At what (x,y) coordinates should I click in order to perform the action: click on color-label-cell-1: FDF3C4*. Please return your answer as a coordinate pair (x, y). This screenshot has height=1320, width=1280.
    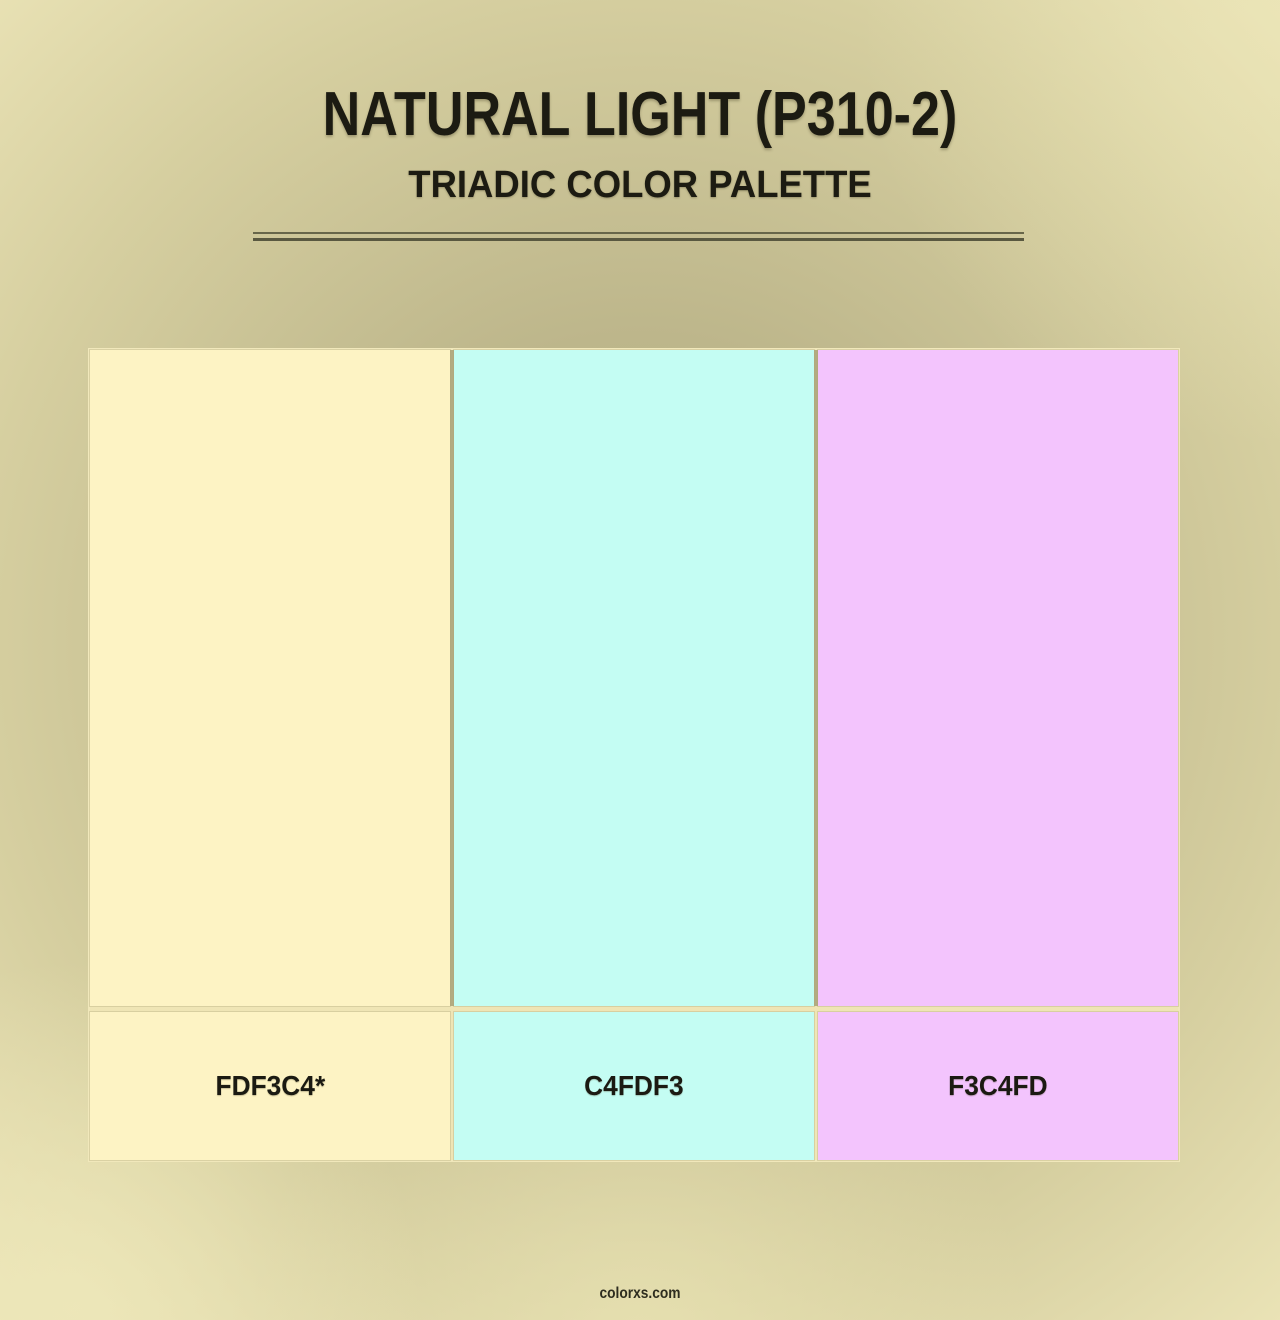
    Looking at the image, I should click on (270, 1086).